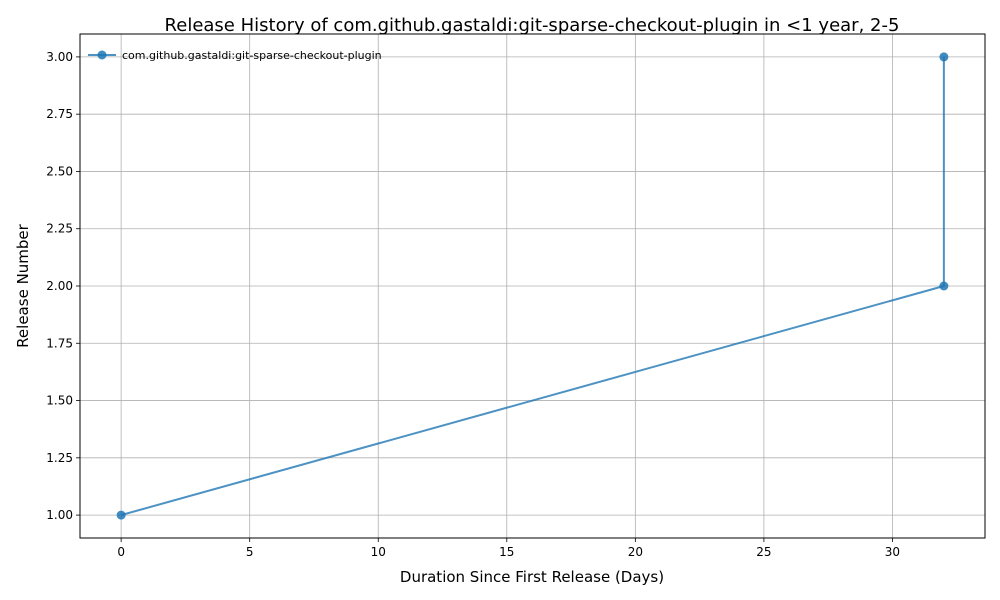 Image resolution: width=1000 pixels, height=600 pixels. I want to click on legend-marker, so click(102, 55).